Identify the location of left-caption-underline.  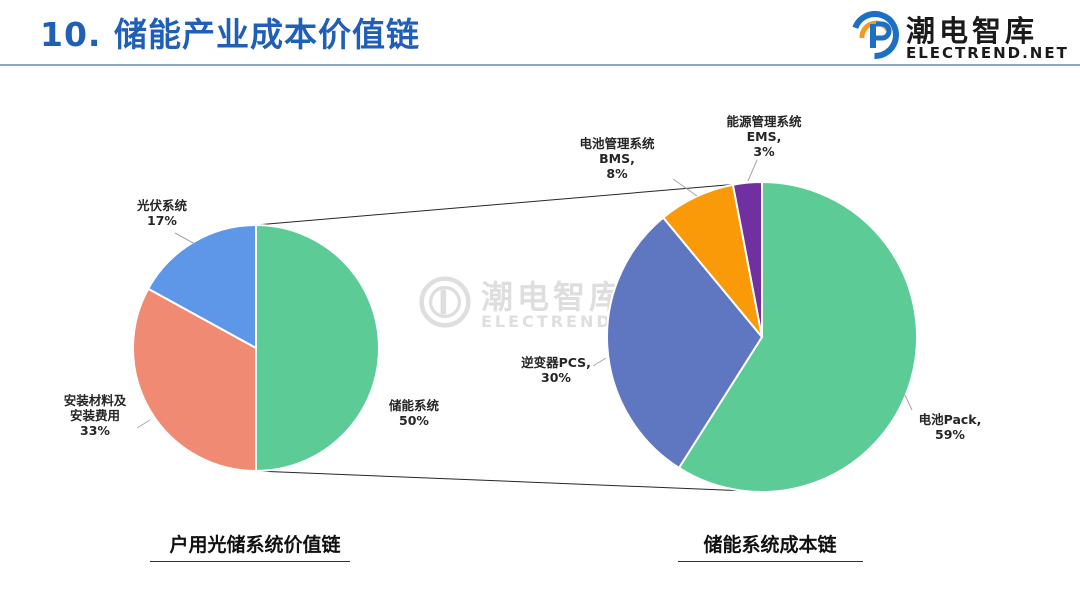
(250, 561).